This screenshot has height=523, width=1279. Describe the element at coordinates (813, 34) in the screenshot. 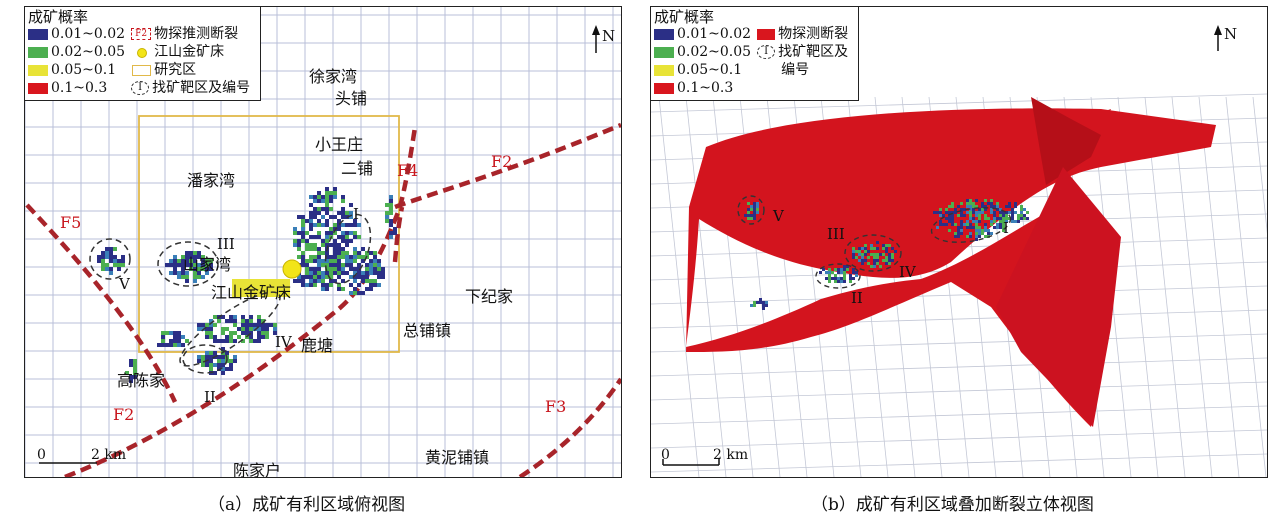

I see `legend-item-label: 物探测断裂` at that location.